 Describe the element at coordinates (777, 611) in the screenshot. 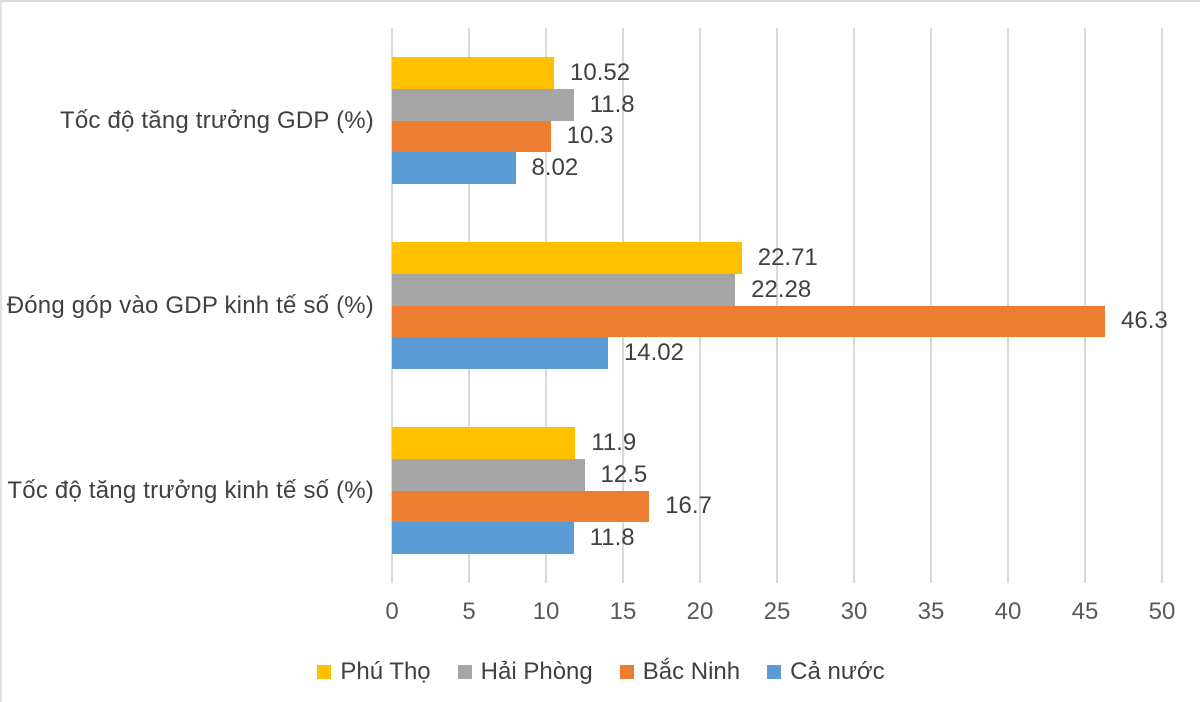

I see `x-tick-label: 25` at that location.